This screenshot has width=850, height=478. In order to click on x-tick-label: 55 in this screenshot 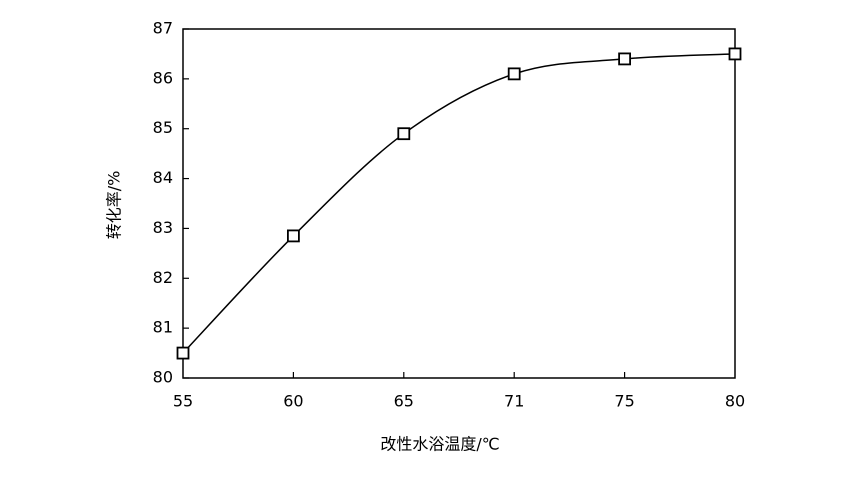, I will do `click(183, 401)`.